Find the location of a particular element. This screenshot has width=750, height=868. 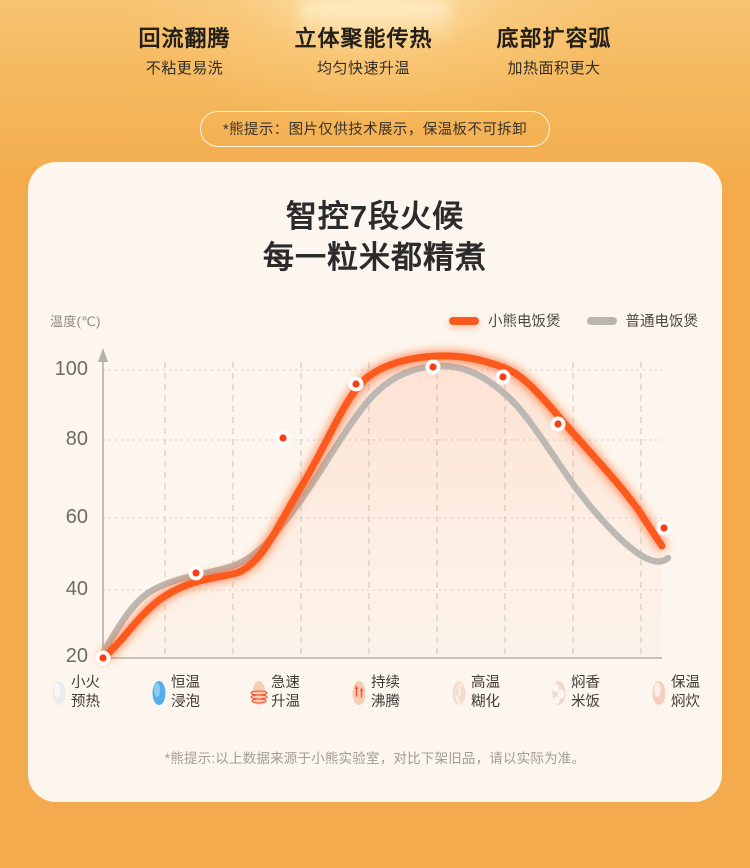

stage-label-line2: 糊化 is located at coordinates (485, 702).